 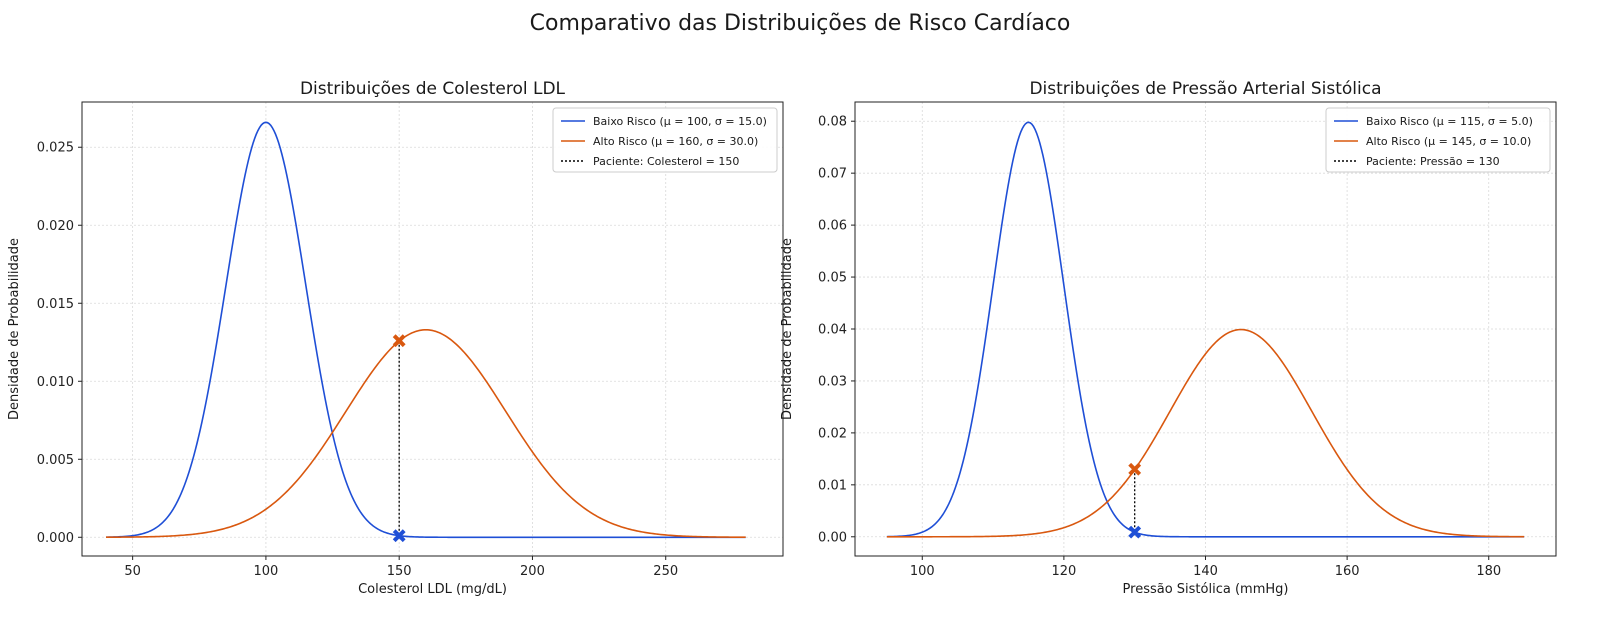 I want to click on x-tick-label: 50, so click(x=132, y=571).